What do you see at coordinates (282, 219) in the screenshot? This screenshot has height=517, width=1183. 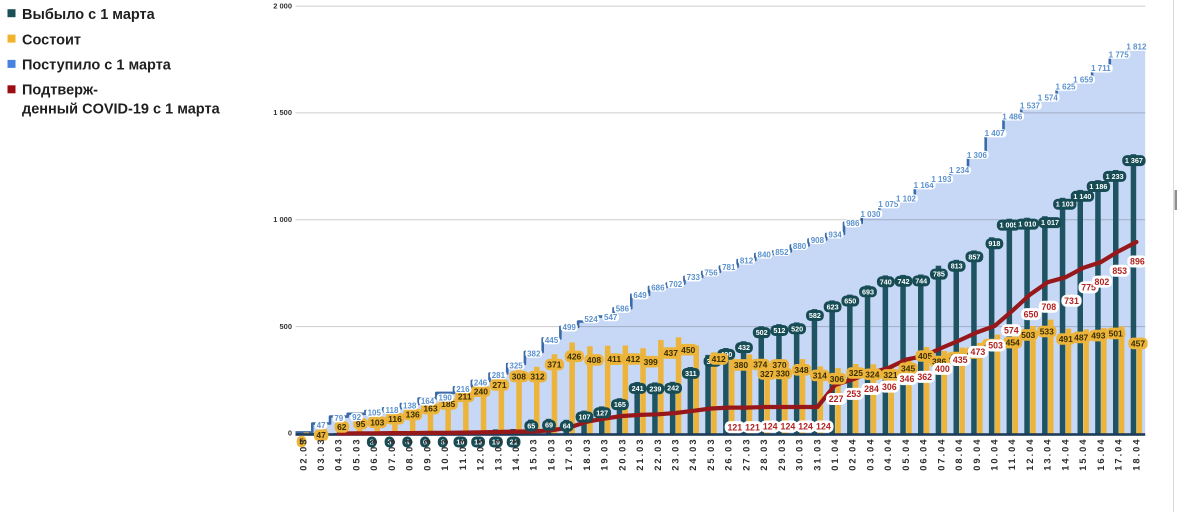 I see `svg-text: 1 000` at bounding box center [282, 219].